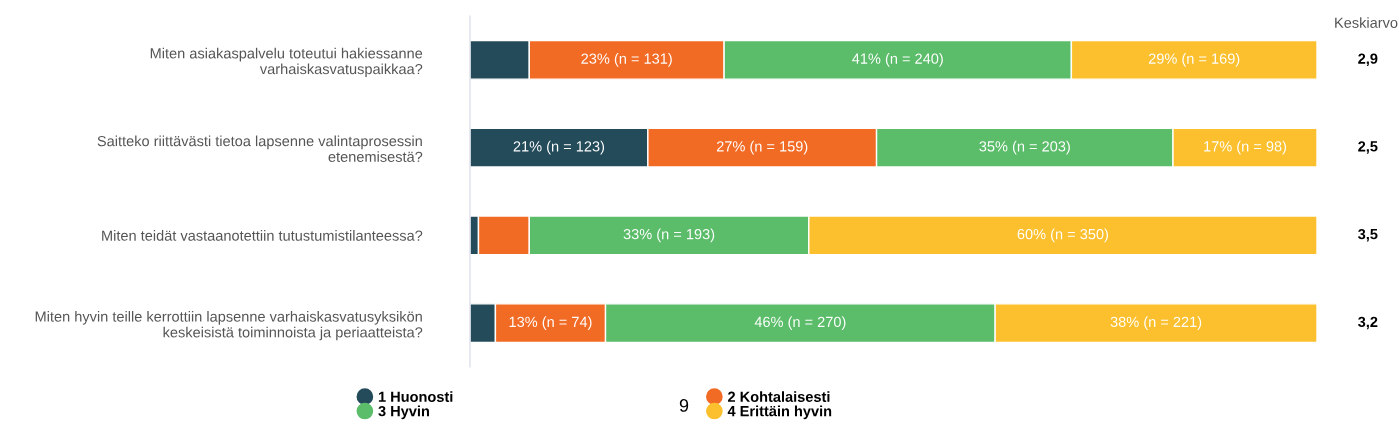  Describe the element at coordinates (897, 60) in the screenshot. I see `data-label: 41% (n = 240)` at that location.